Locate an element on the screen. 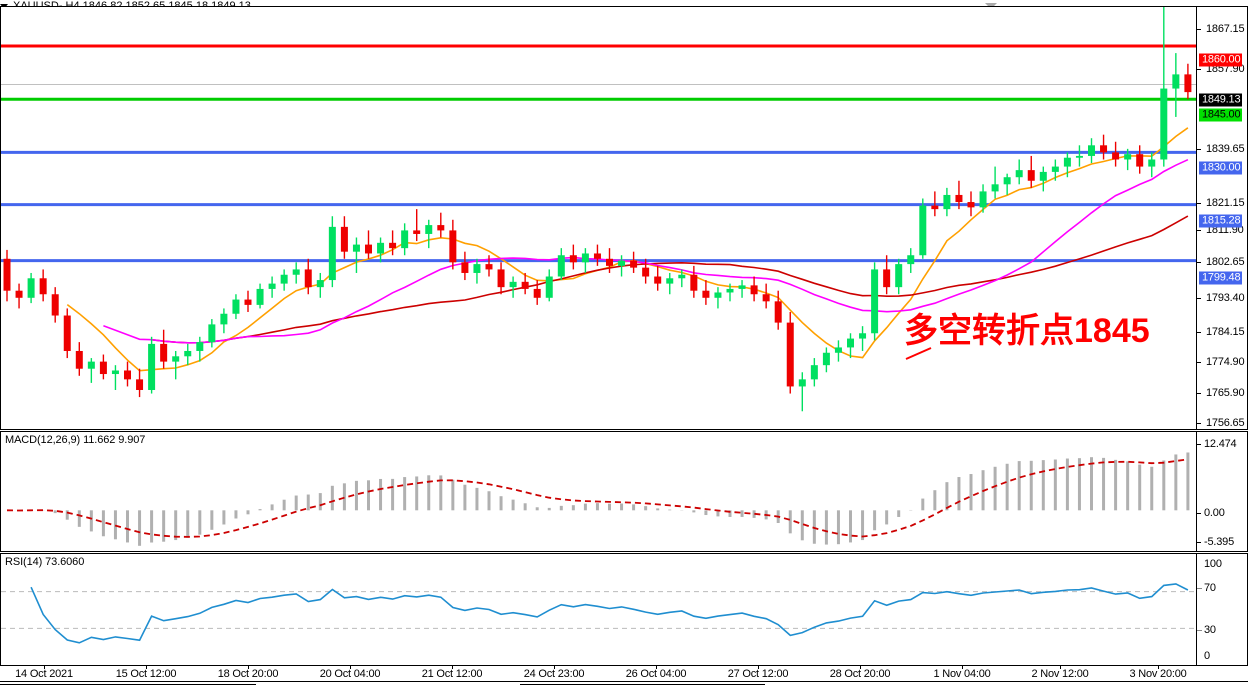 Image resolution: width=1248 pixels, height=687 pixels. price-level-badge: 1830.00 is located at coordinates (1221, 168).